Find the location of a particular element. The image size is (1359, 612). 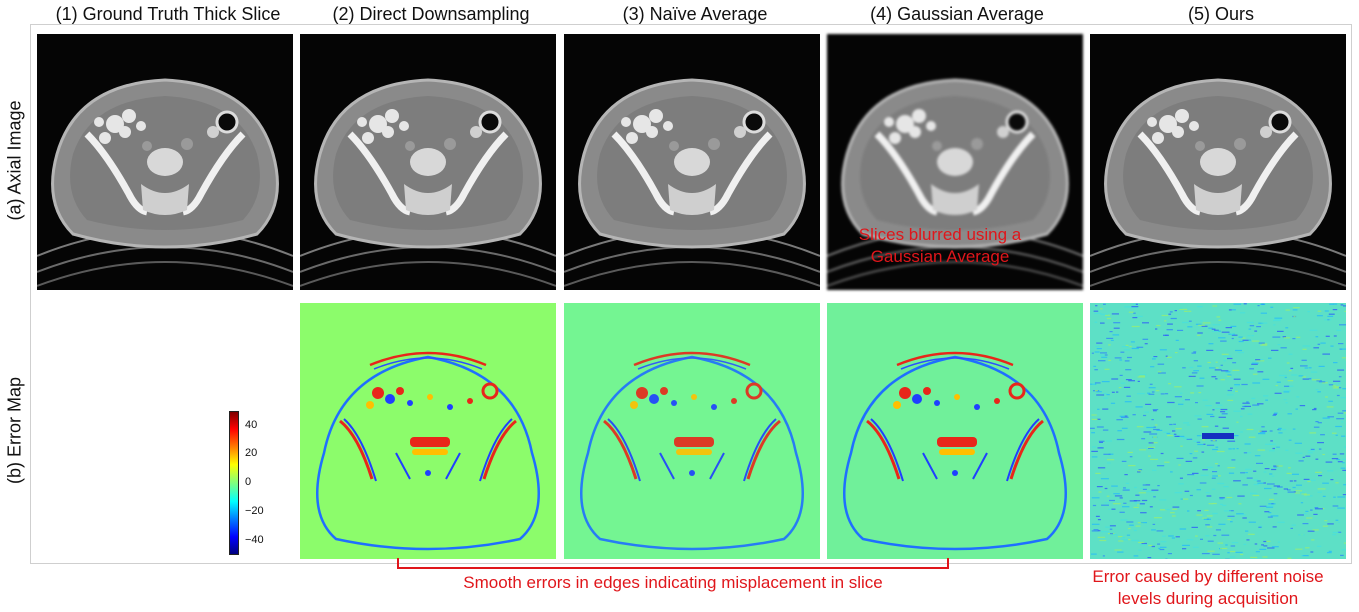

colorbar-tick-minus40: −40 is located at coordinates (254, 540).